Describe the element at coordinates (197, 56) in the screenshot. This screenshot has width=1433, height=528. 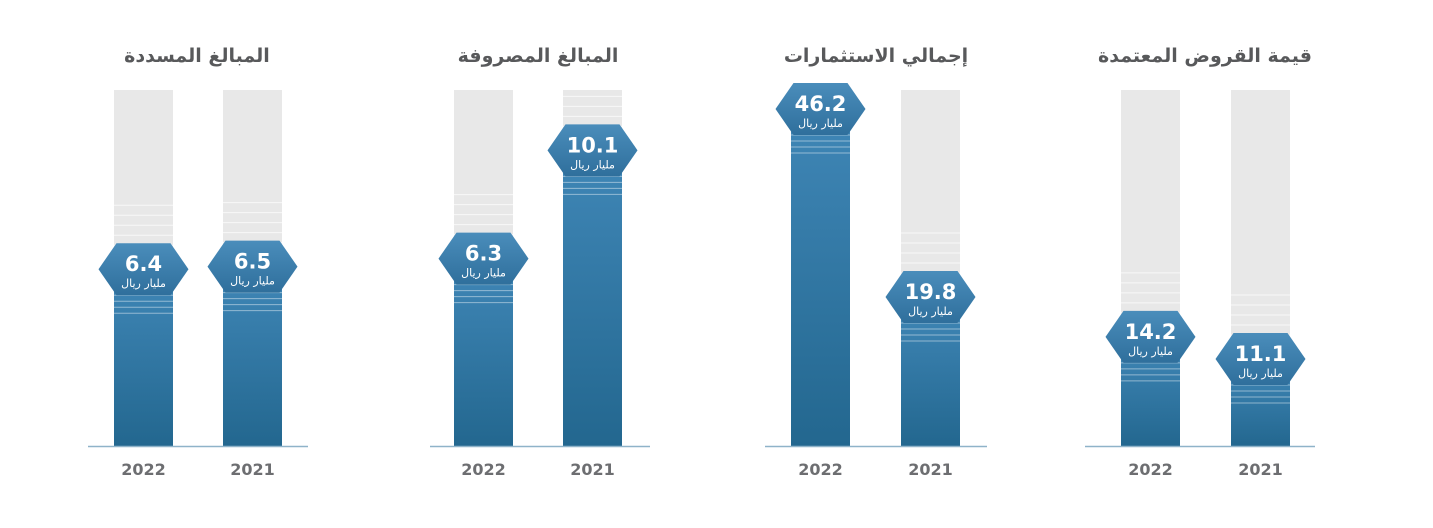
I see `chart-title: المبالغ المسددة` at that location.